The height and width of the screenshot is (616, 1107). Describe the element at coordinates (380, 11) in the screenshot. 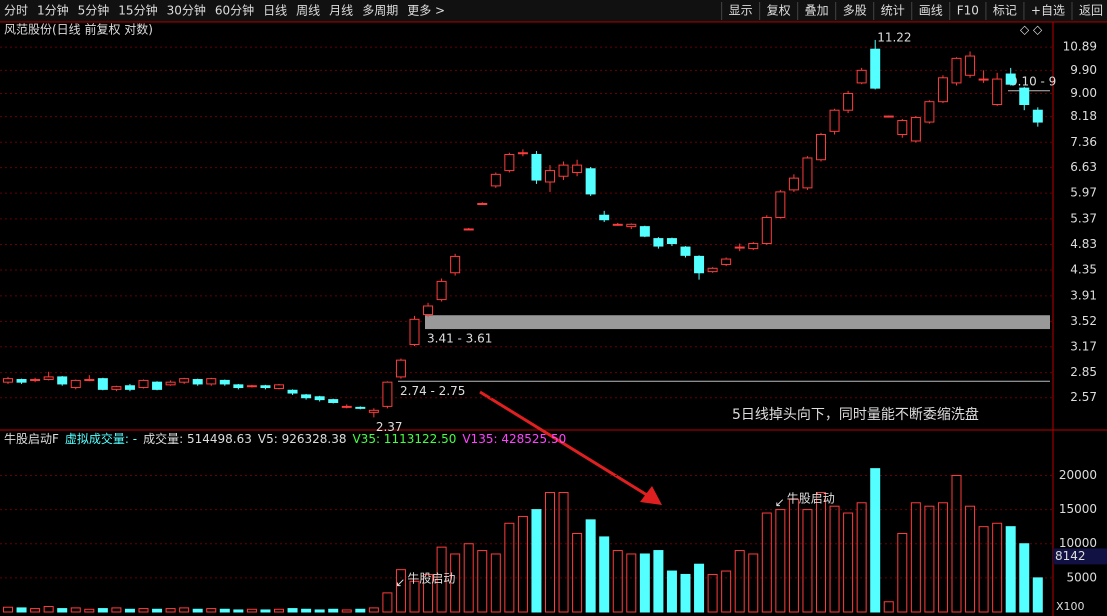

I see `toolbar-button: 多周期` at that location.